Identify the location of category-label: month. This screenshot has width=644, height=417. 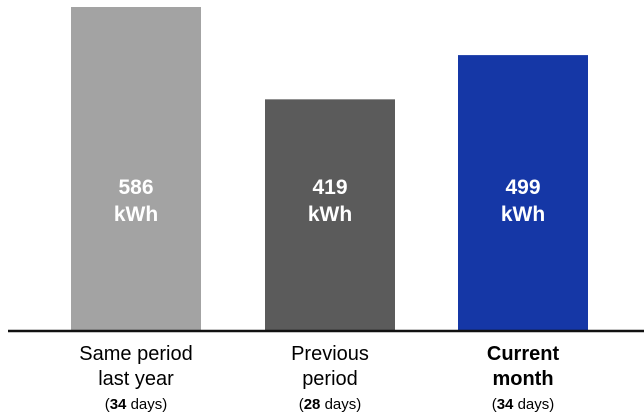
(522, 379).